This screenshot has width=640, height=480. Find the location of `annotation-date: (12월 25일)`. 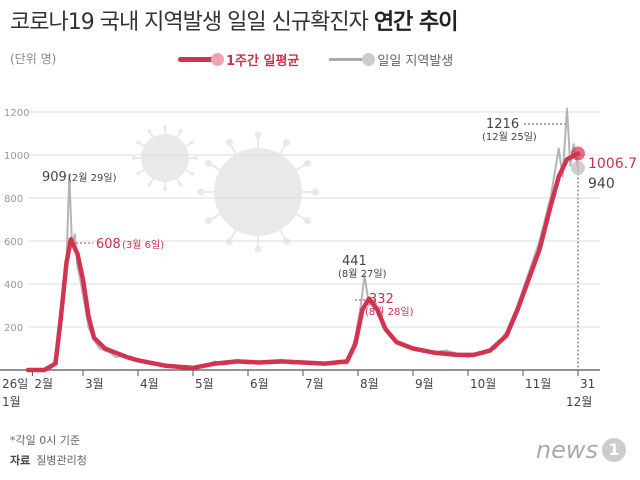

annotation-date: (12월 25일) is located at coordinates (509, 137).